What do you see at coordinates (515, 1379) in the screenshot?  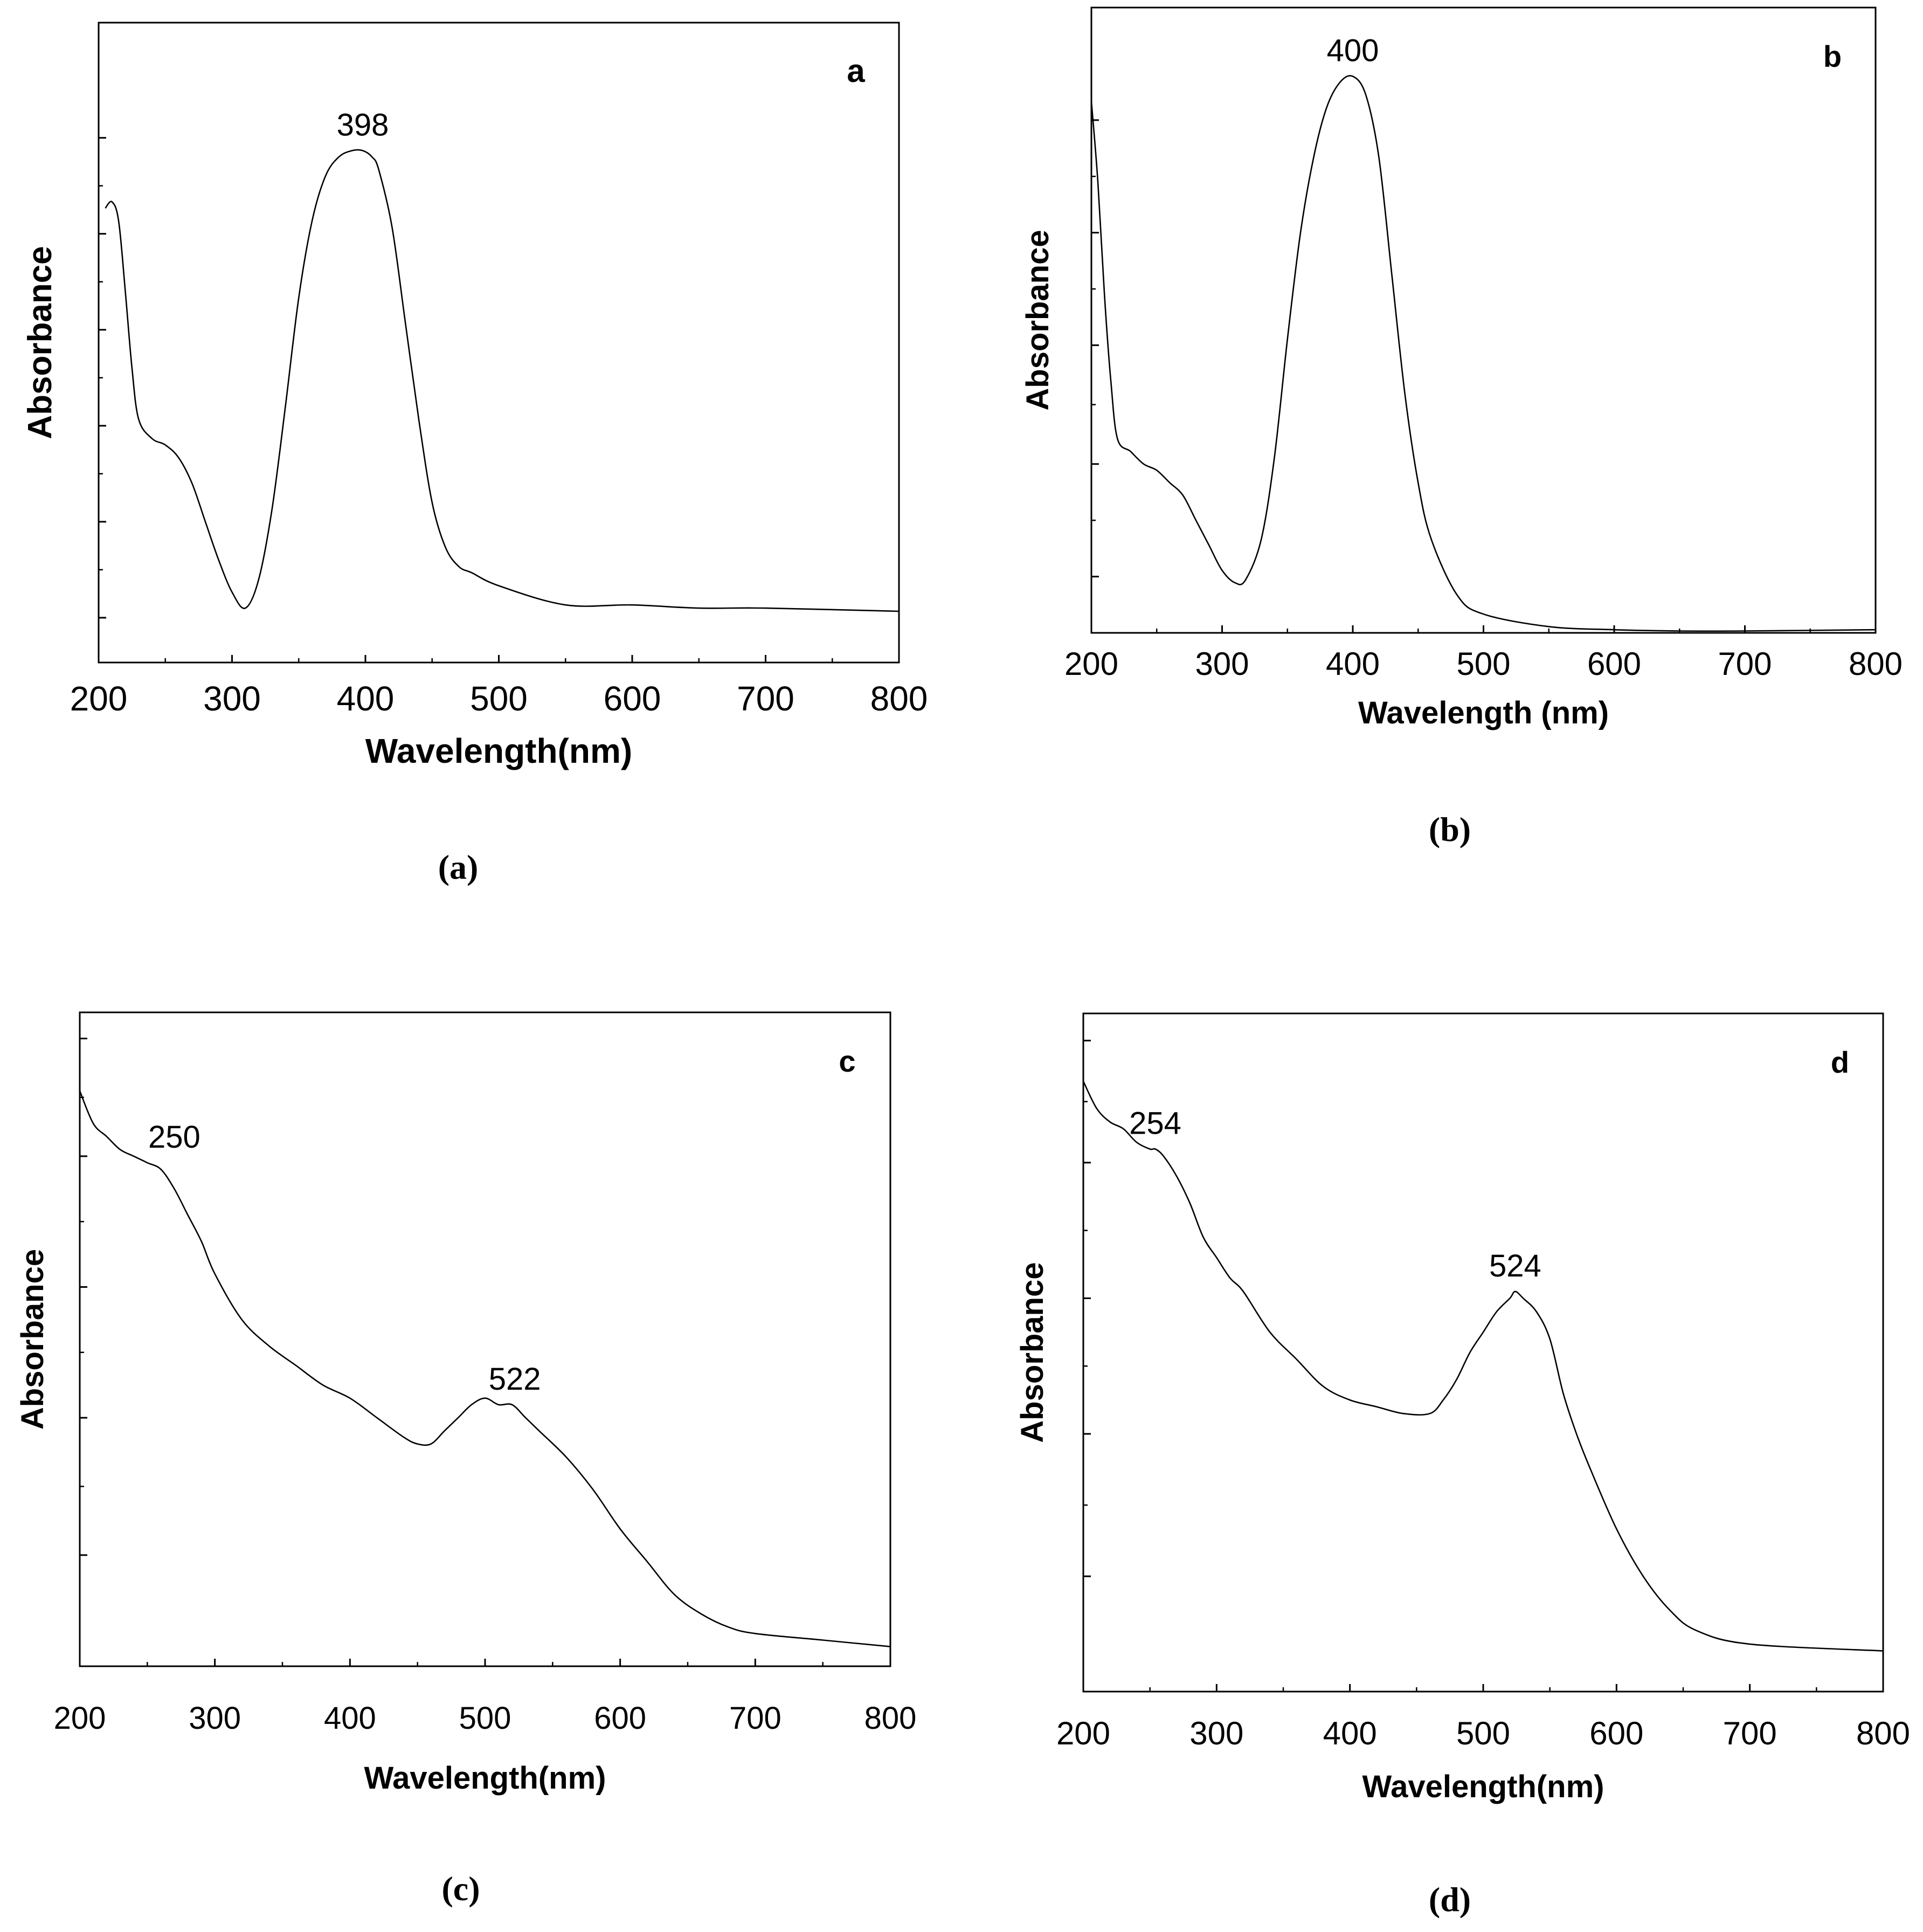 I see `peak-label: 522` at bounding box center [515, 1379].